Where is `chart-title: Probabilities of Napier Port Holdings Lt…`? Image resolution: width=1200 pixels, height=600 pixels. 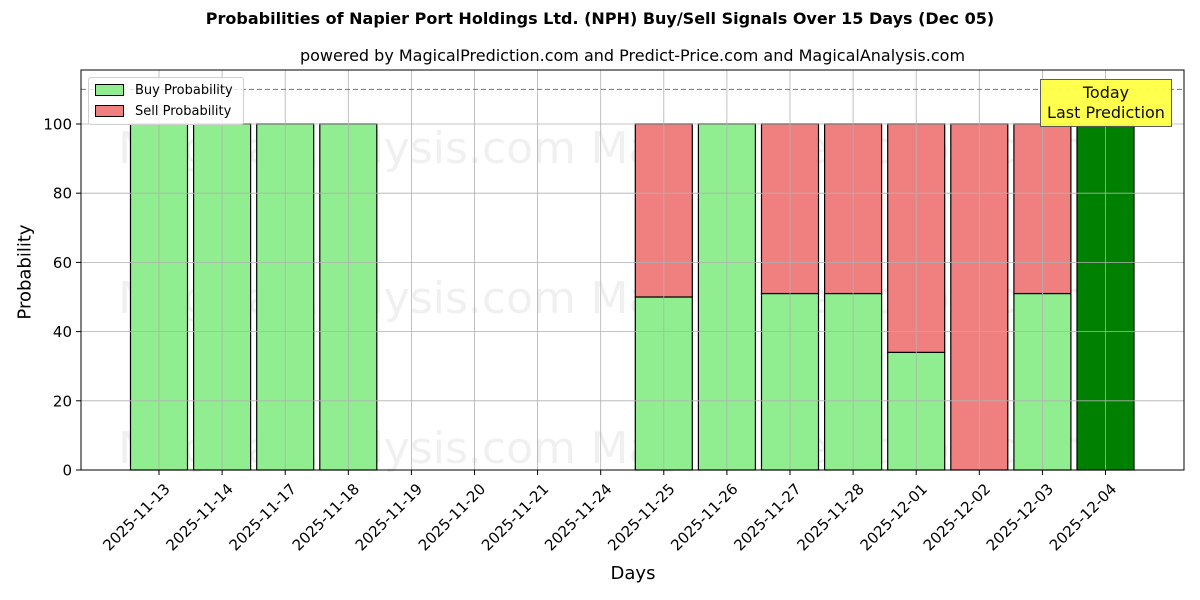
chart-title: Probabilities of Napier Port Holdings Lt… is located at coordinates (600, 18).